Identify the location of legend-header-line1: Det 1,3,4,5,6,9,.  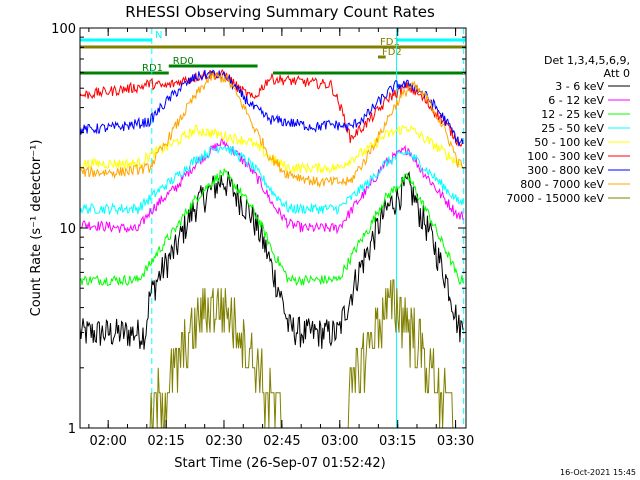
(587, 60).